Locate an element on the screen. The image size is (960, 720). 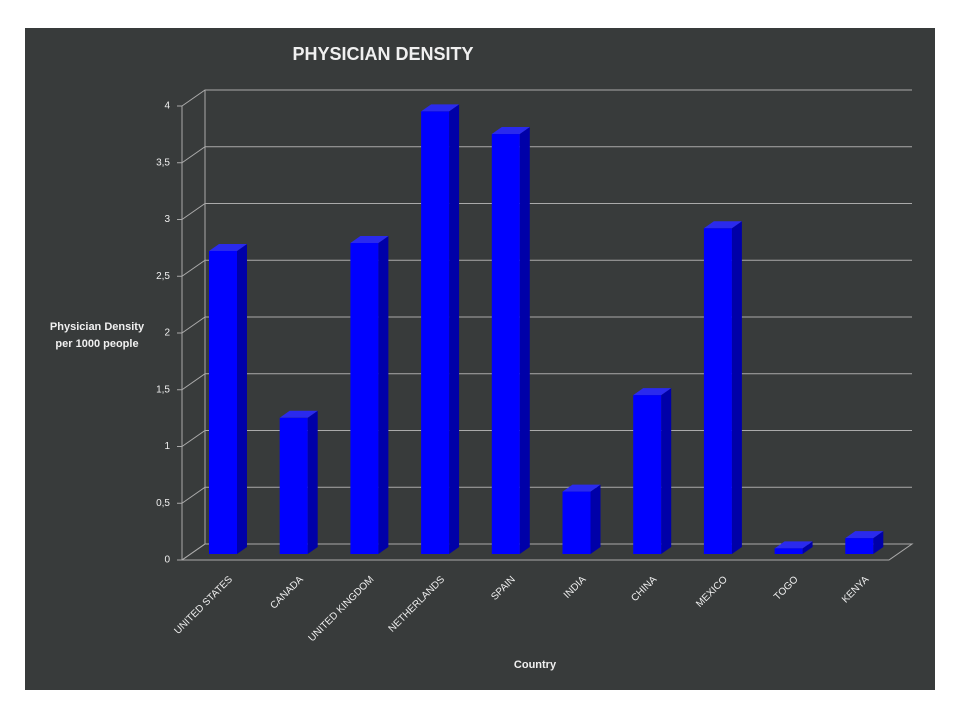
y-tick-label: 3,5 is located at coordinates (163, 162).